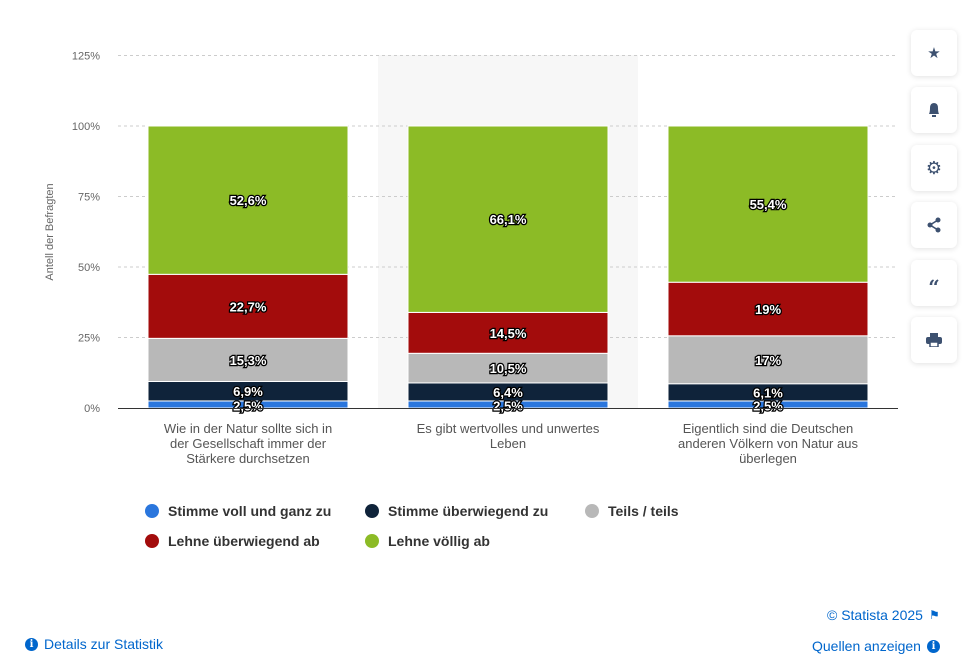 The image size is (972, 668). Describe the element at coordinates (248, 391) in the screenshot. I see `data-label: 6,9%` at that location.